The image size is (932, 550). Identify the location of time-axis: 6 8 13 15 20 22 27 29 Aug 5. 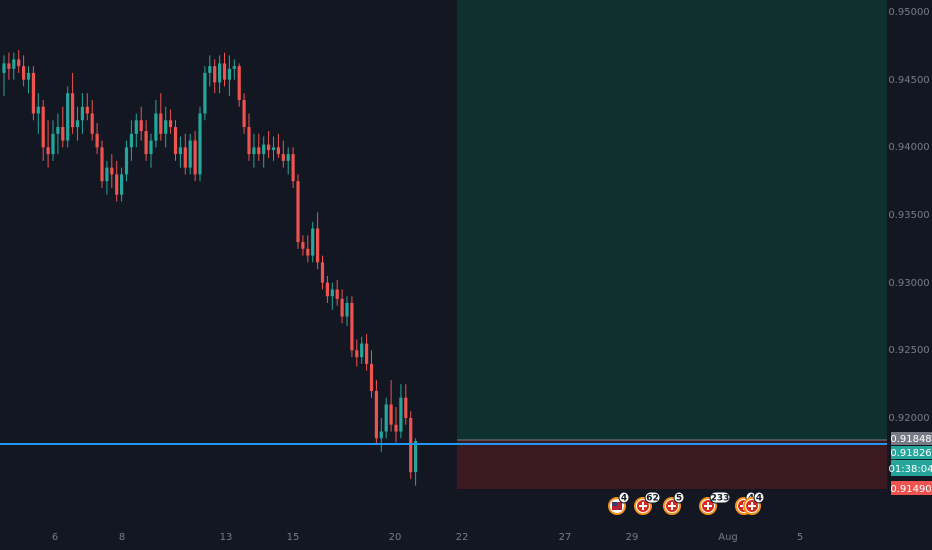
(427, 537).